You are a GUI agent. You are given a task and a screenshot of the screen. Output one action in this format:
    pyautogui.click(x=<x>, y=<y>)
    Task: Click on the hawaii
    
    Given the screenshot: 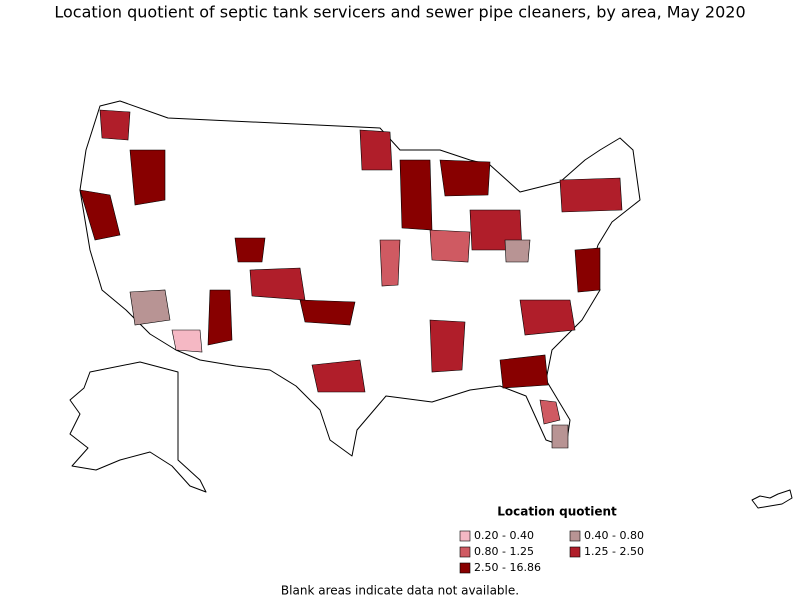 What is the action you would take?
    pyautogui.click(x=772, y=499)
    